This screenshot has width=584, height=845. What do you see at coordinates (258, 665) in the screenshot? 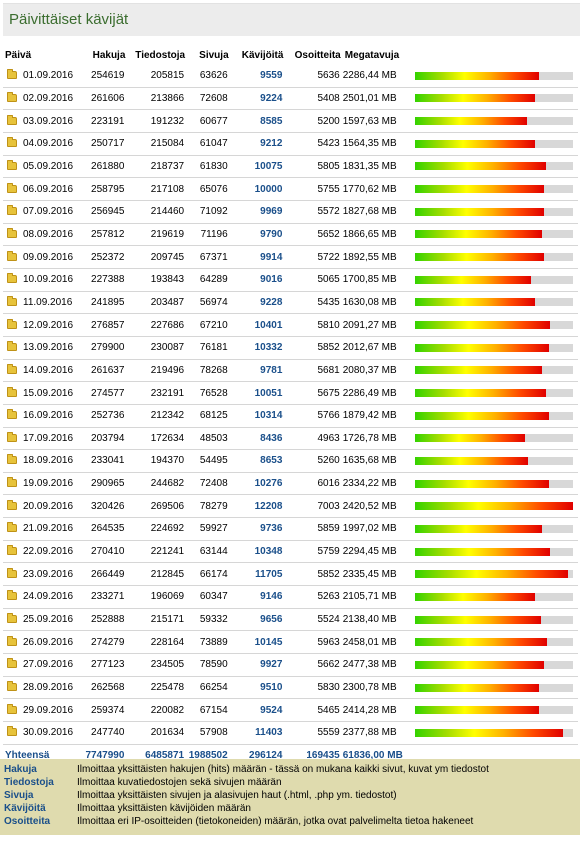
I see `visitors-cell: 9927` at bounding box center [258, 665].